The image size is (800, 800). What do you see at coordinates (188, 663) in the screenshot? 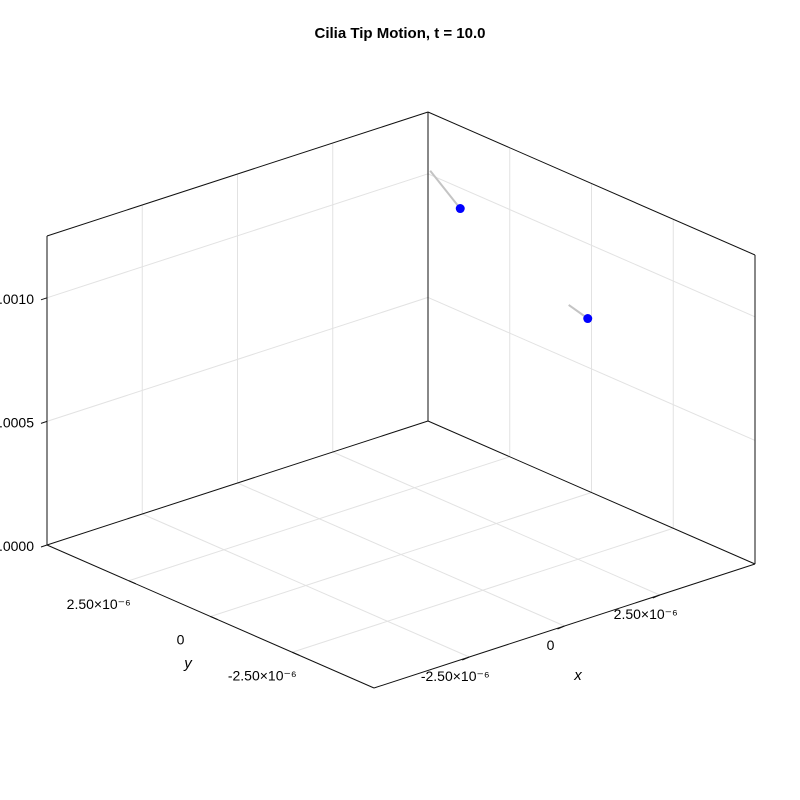
I see `y-axis-label: y` at bounding box center [188, 663].